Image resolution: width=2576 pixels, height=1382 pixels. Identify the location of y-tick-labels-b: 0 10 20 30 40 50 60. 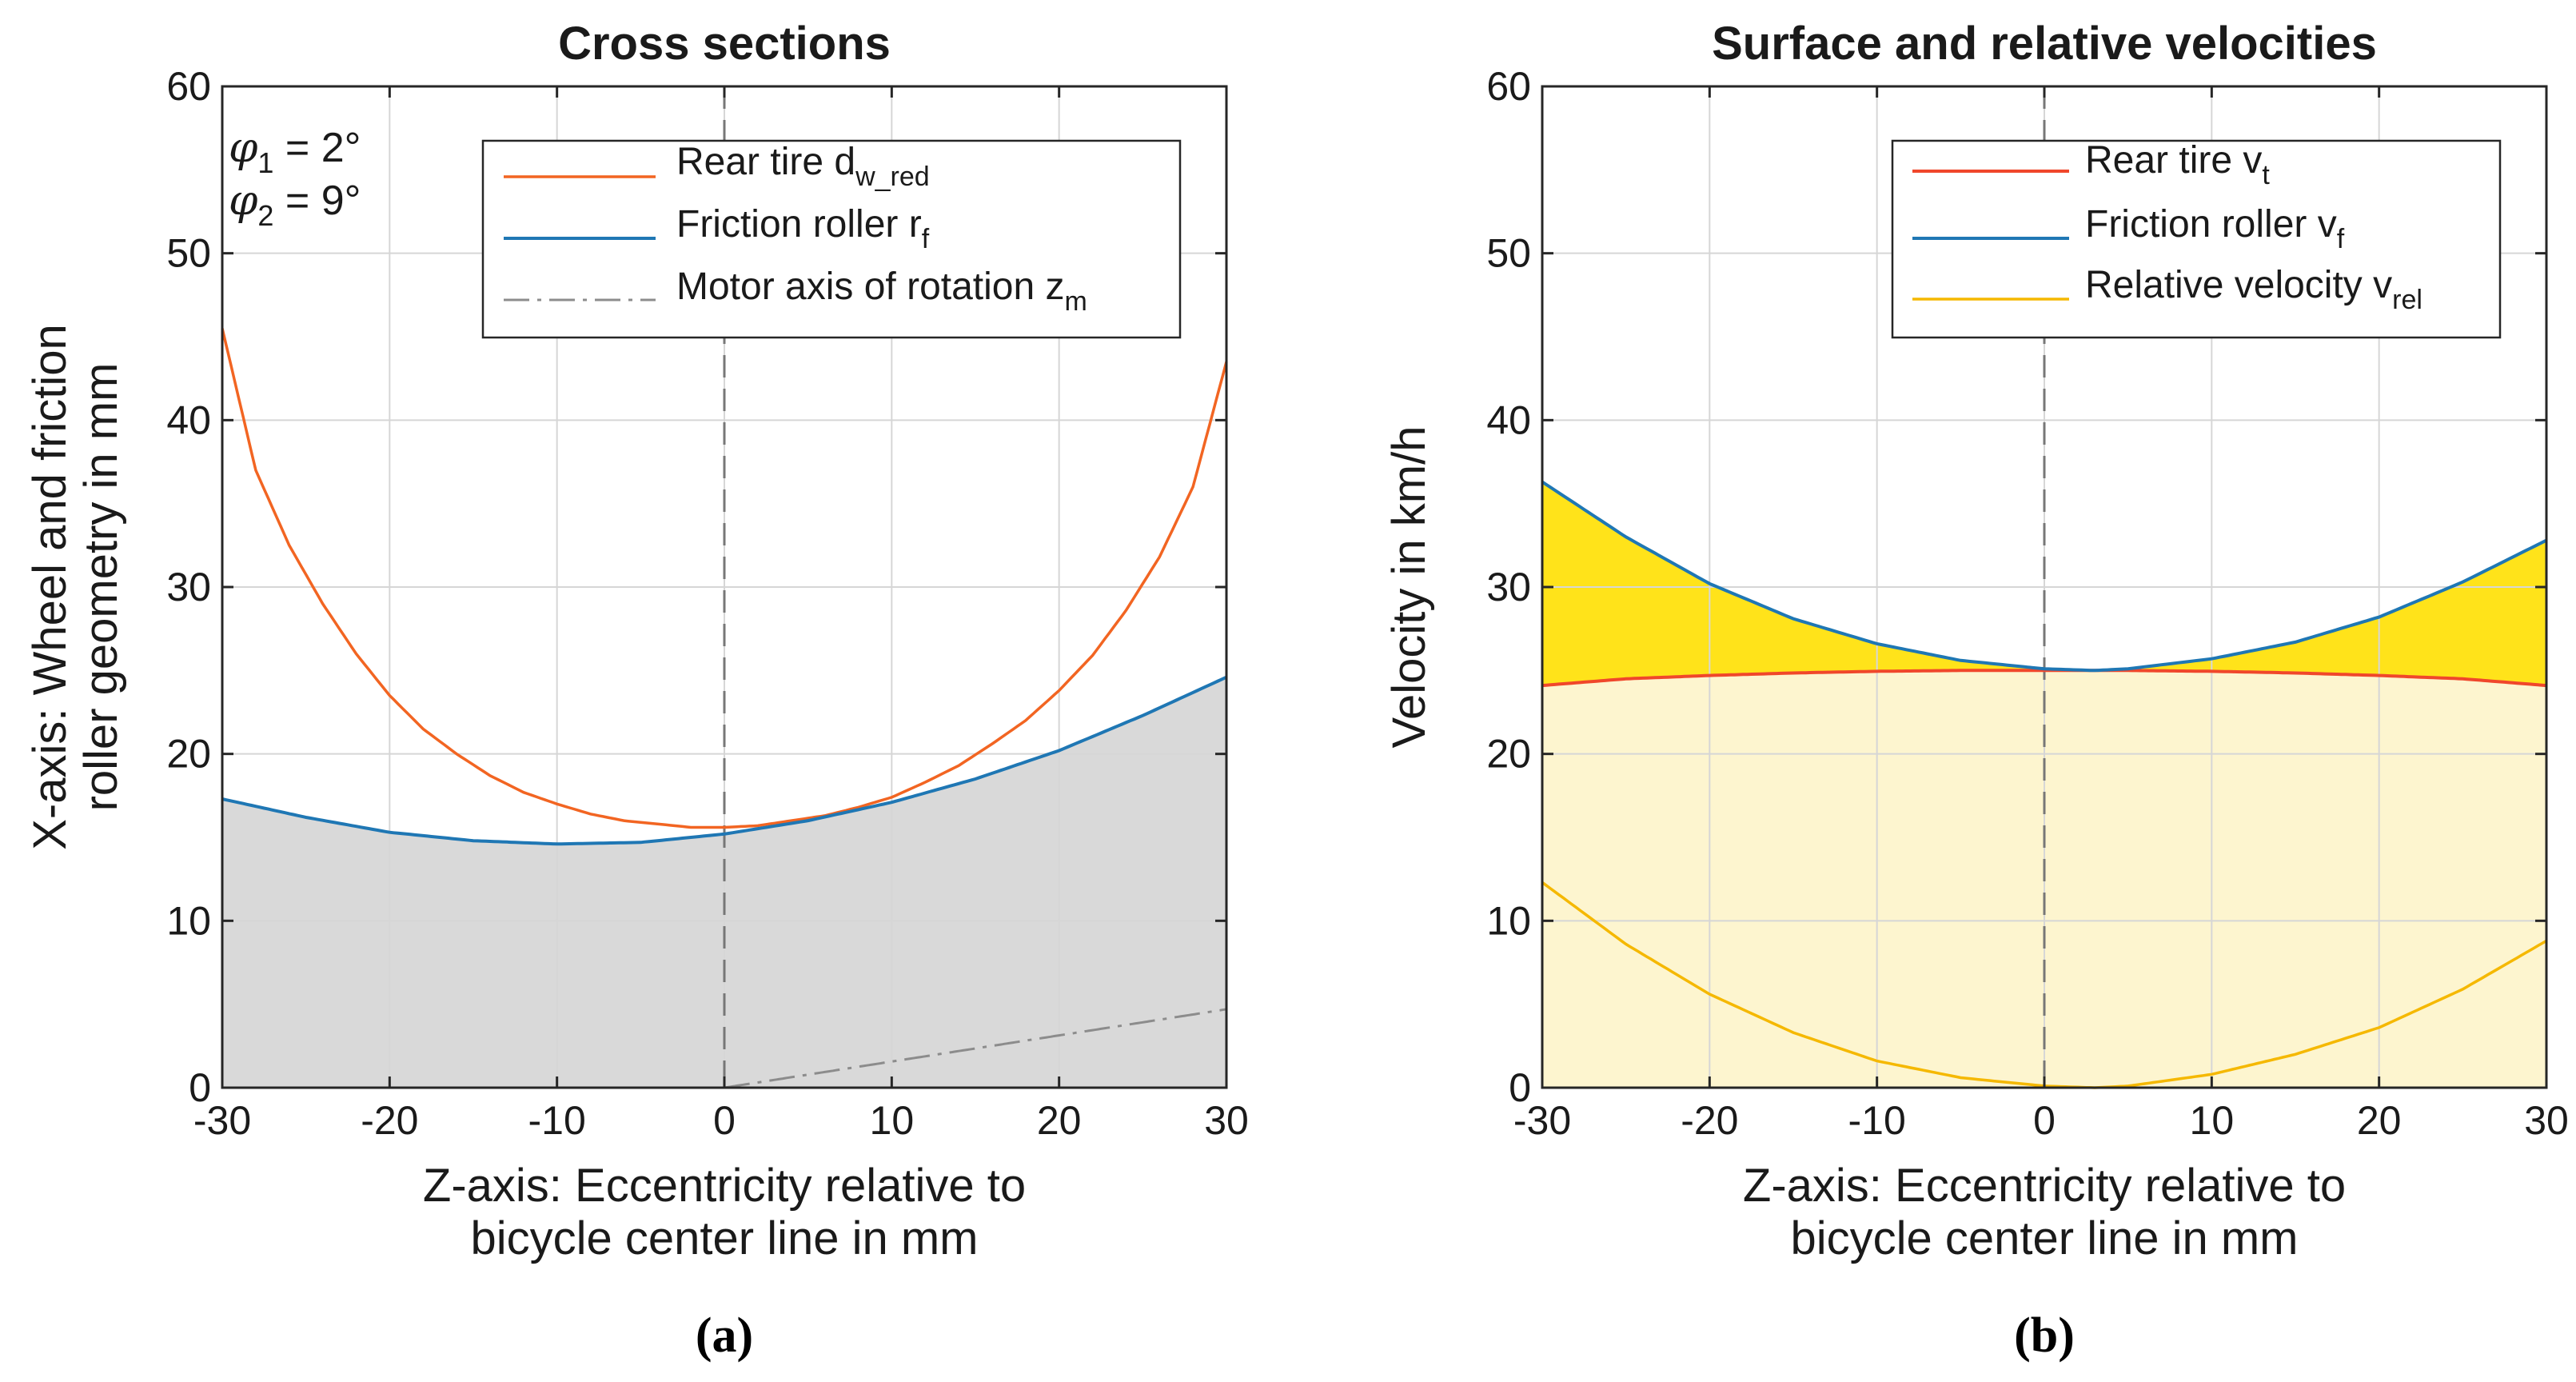
(1509, 587).